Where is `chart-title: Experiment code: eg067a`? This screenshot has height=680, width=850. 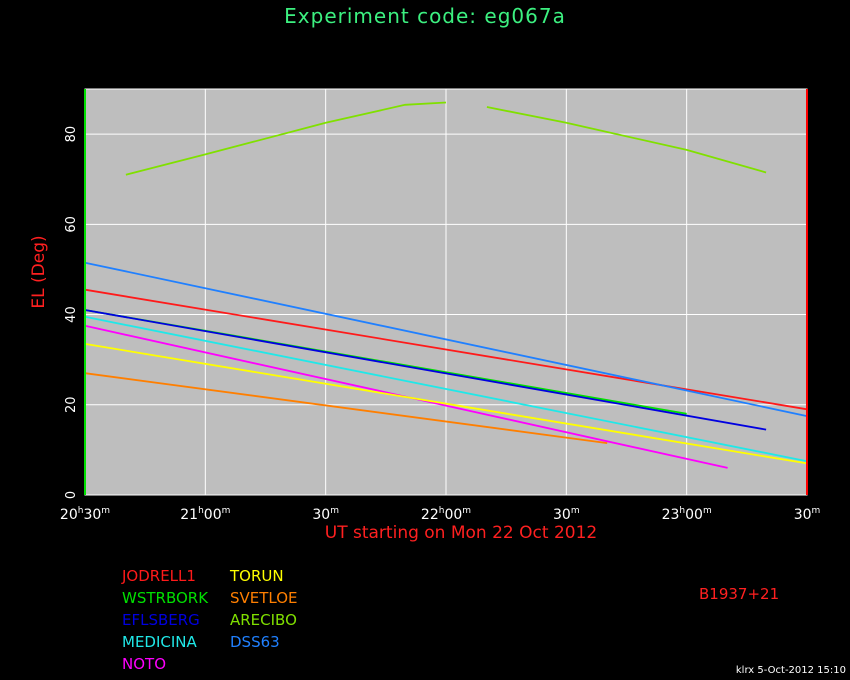
chart-title: Experiment code: eg067a is located at coordinates (425, 16).